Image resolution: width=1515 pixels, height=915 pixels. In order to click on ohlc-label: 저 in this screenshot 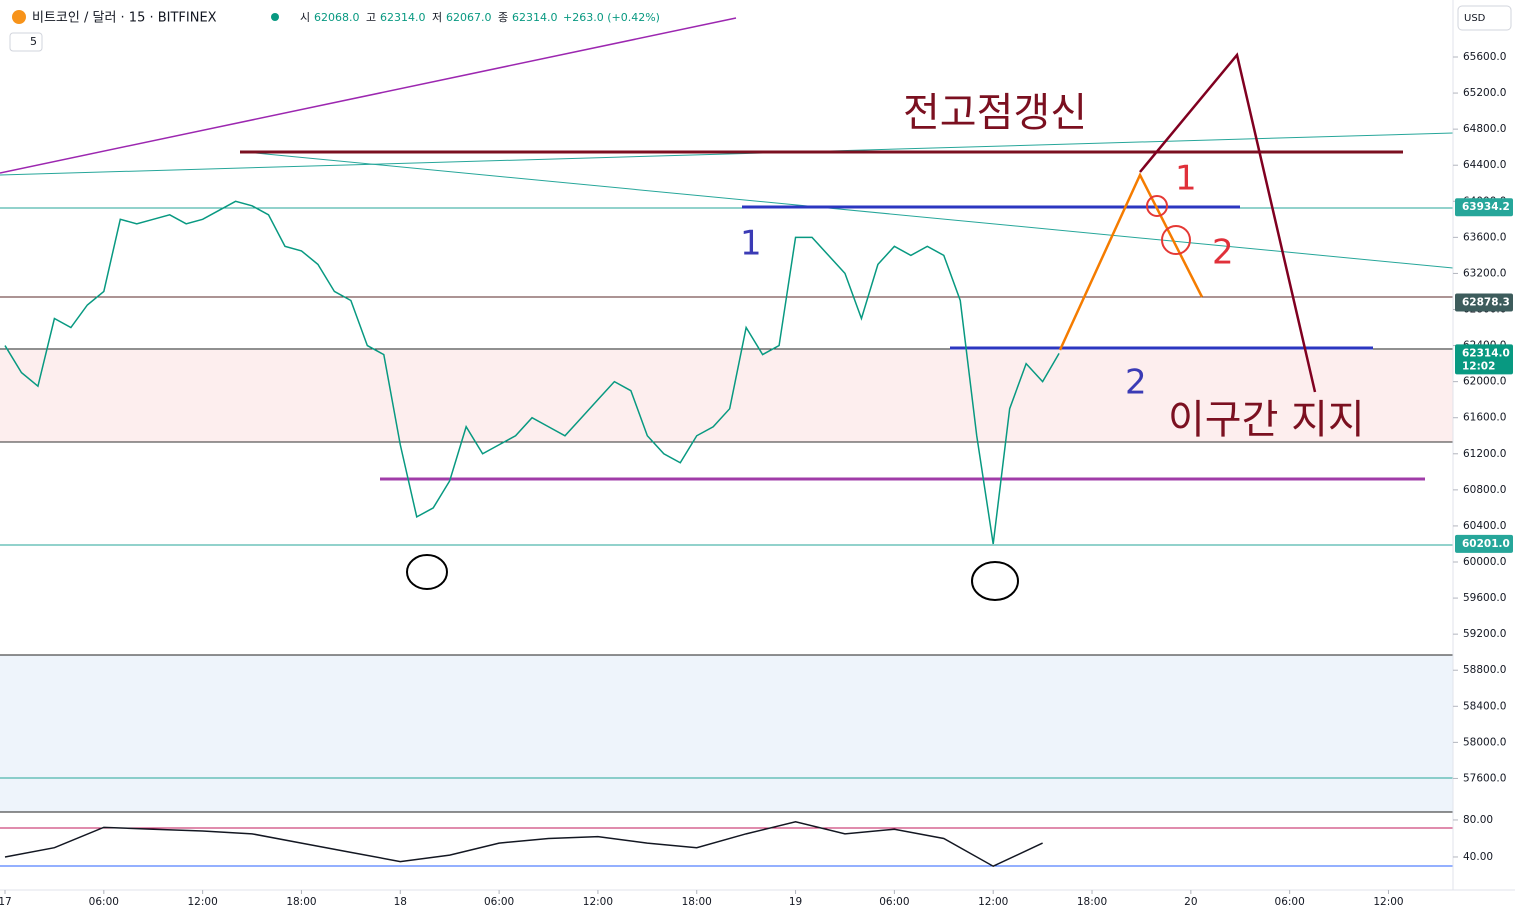, I will do `click(437, 17)`.